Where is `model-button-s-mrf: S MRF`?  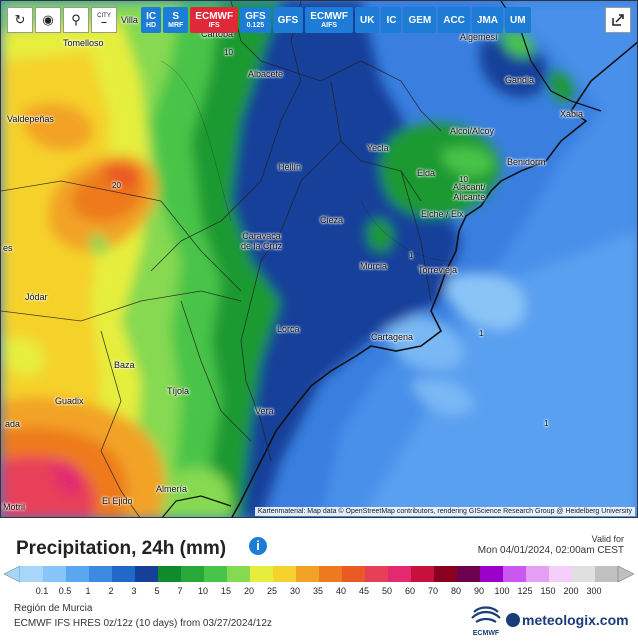
model-button-s-mrf: S MRF is located at coordinates (176, 20).